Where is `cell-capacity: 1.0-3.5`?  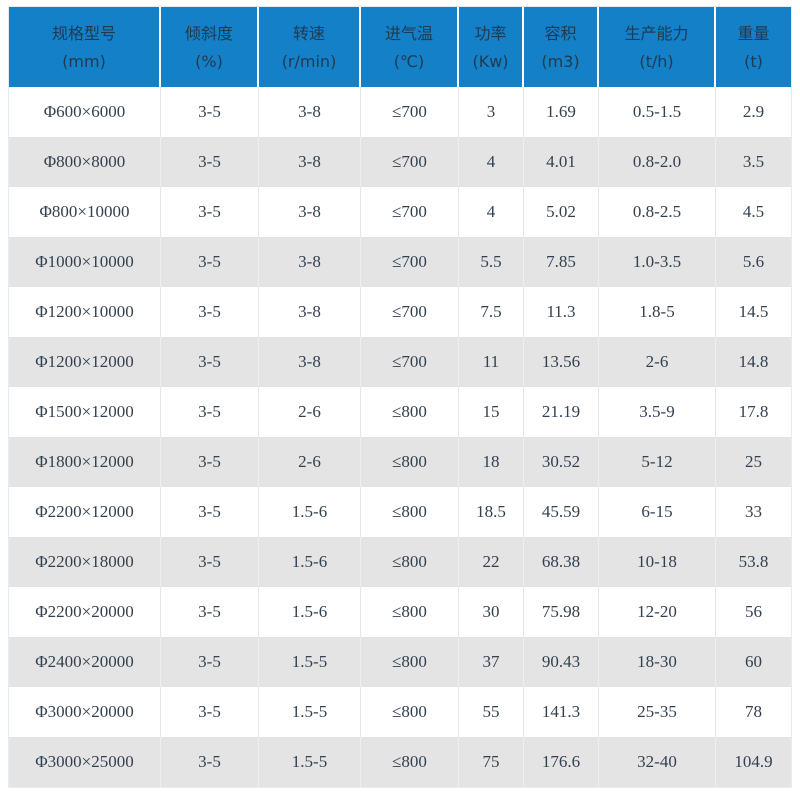
cell-capacity: 1.0-3.5 is located at coordinates (657, 262).